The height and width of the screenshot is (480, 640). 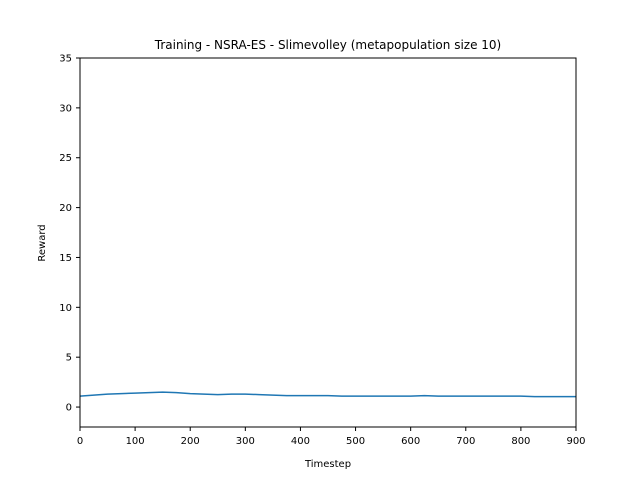 What do you see at coordinates (65, 308) in the screenshot?
I see `y-tick-label: 10` at bounding box center [65, 308].